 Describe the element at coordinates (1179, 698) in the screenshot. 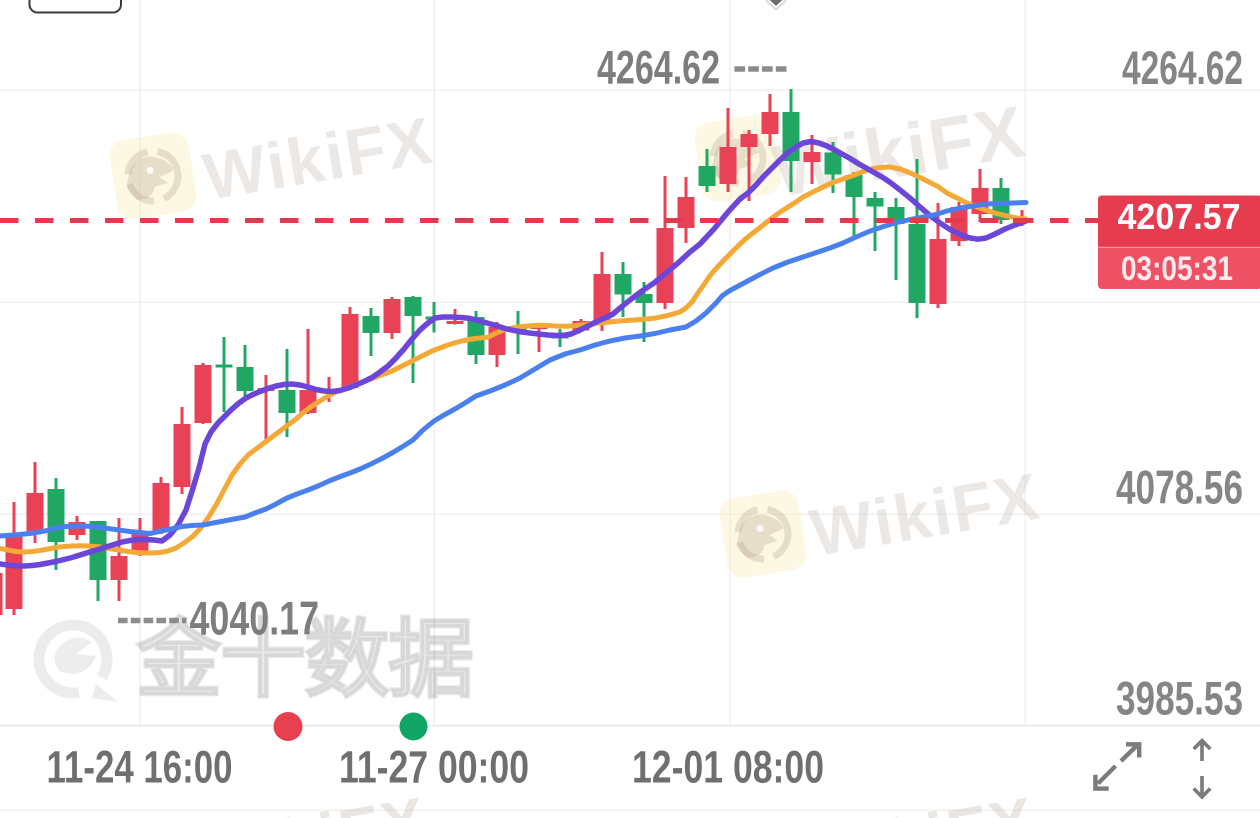

I see `svg-text: 3985.53` at that location.